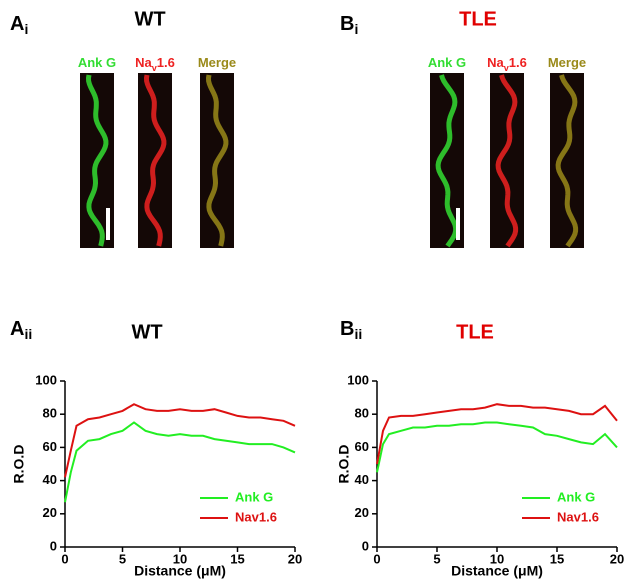  I want to click on panel-label: Ai, so click(19, 24).